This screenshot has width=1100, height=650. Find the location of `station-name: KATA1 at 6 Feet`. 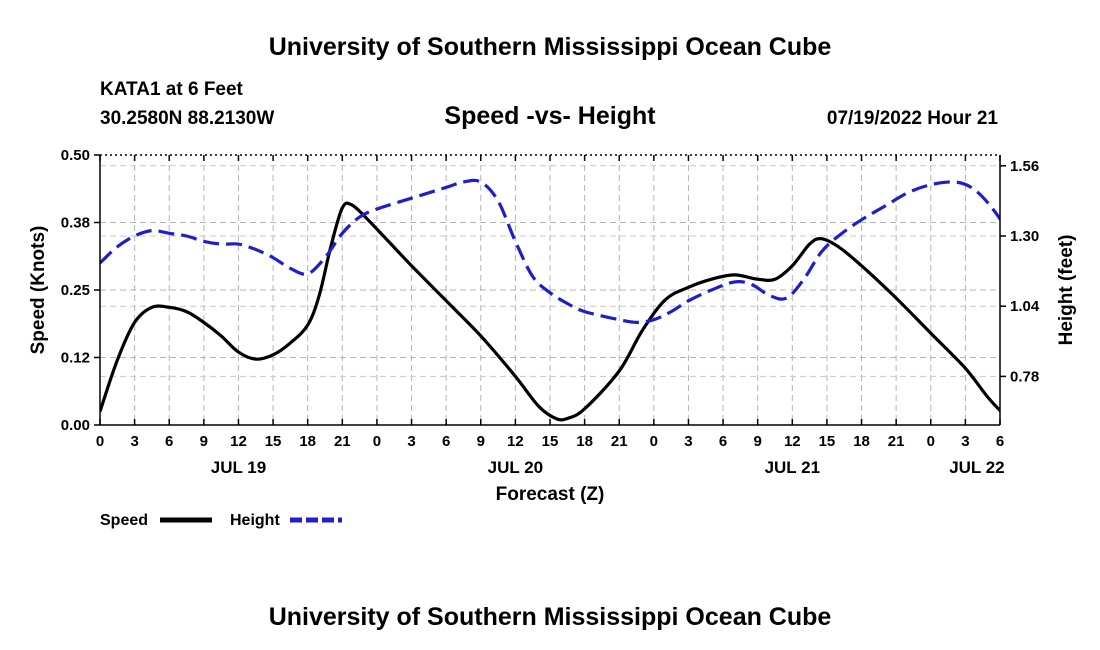

station-name: KATA1 at 6 Feet is located at coordinates (172, 89).